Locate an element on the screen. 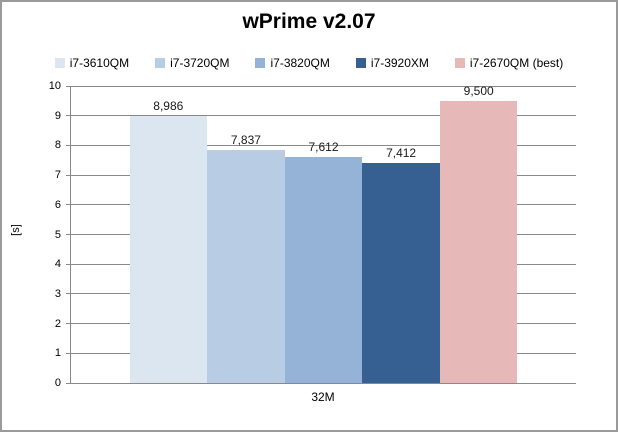 This screenshot has width=618, height=432. legend-item: i7-3610QM is located at coordinates (92, 63).